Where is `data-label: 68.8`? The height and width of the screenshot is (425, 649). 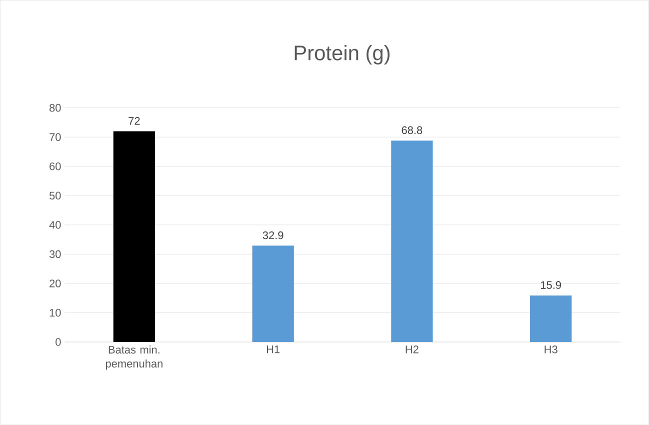 data-label: 68.8 is located at coordinates (412, 130).